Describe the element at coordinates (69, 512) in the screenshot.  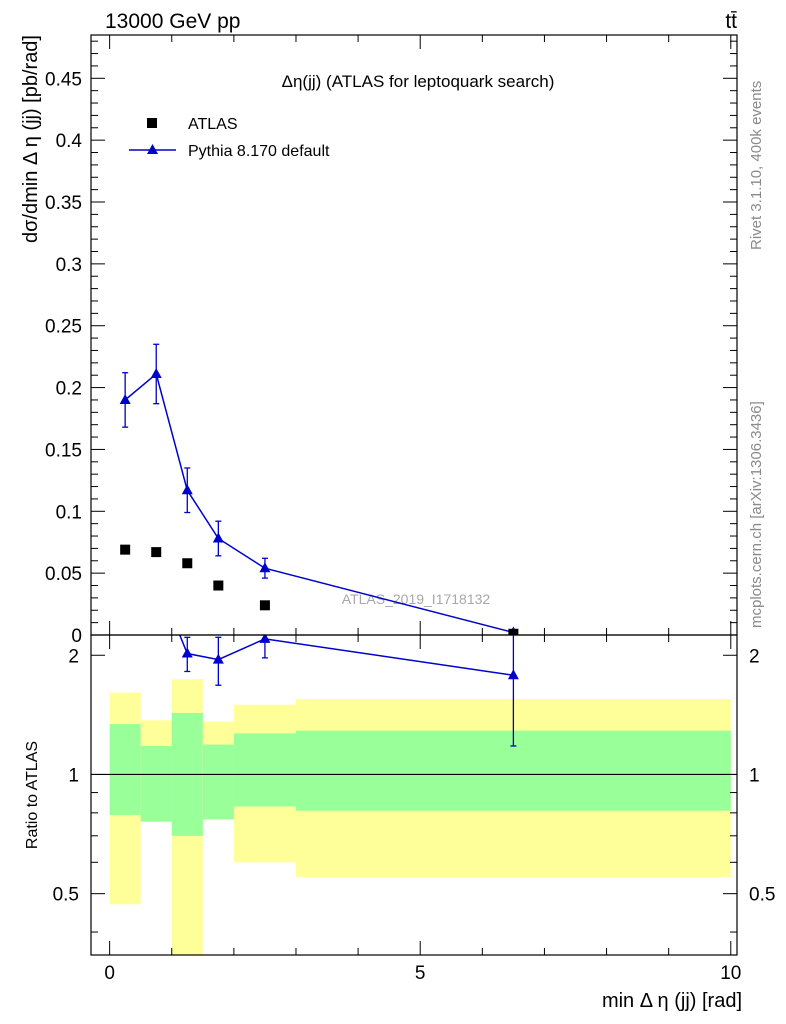
I see `main-y-tick-label: 0.1` at that location.